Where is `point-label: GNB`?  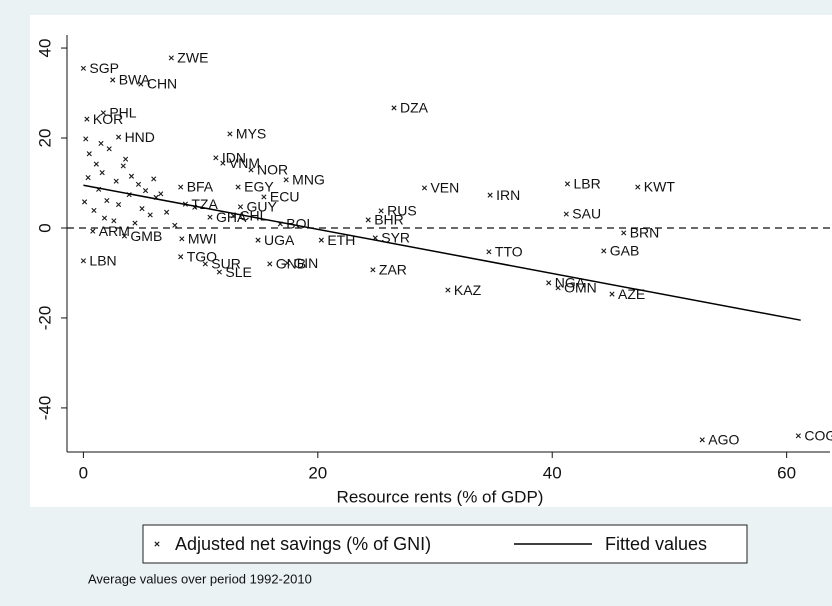
point-label: GNB is located at coordinates (291, 264).